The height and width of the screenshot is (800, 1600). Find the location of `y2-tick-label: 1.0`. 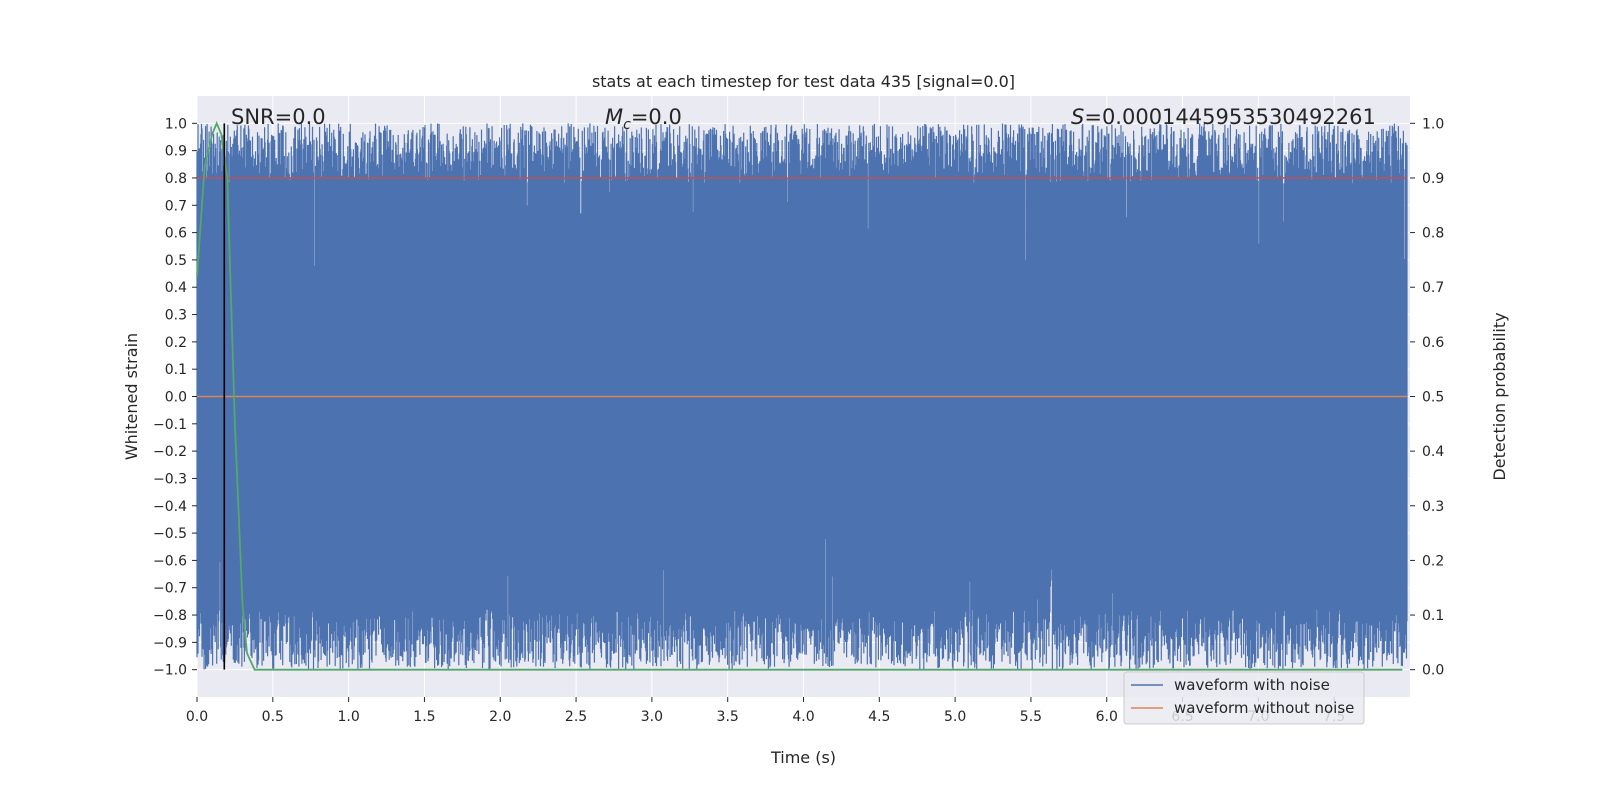

y2-tick-label: 1.0 is located at coordinates (1433, 124).